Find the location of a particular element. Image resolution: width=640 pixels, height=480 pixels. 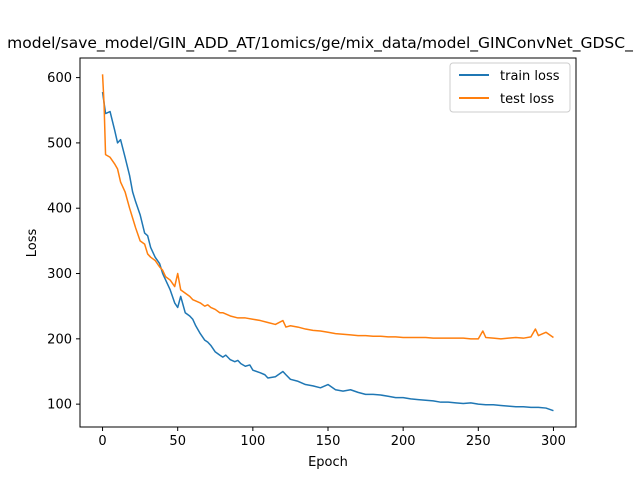

legend-label-test-loss: test loss is located at coordinates (527, 99).